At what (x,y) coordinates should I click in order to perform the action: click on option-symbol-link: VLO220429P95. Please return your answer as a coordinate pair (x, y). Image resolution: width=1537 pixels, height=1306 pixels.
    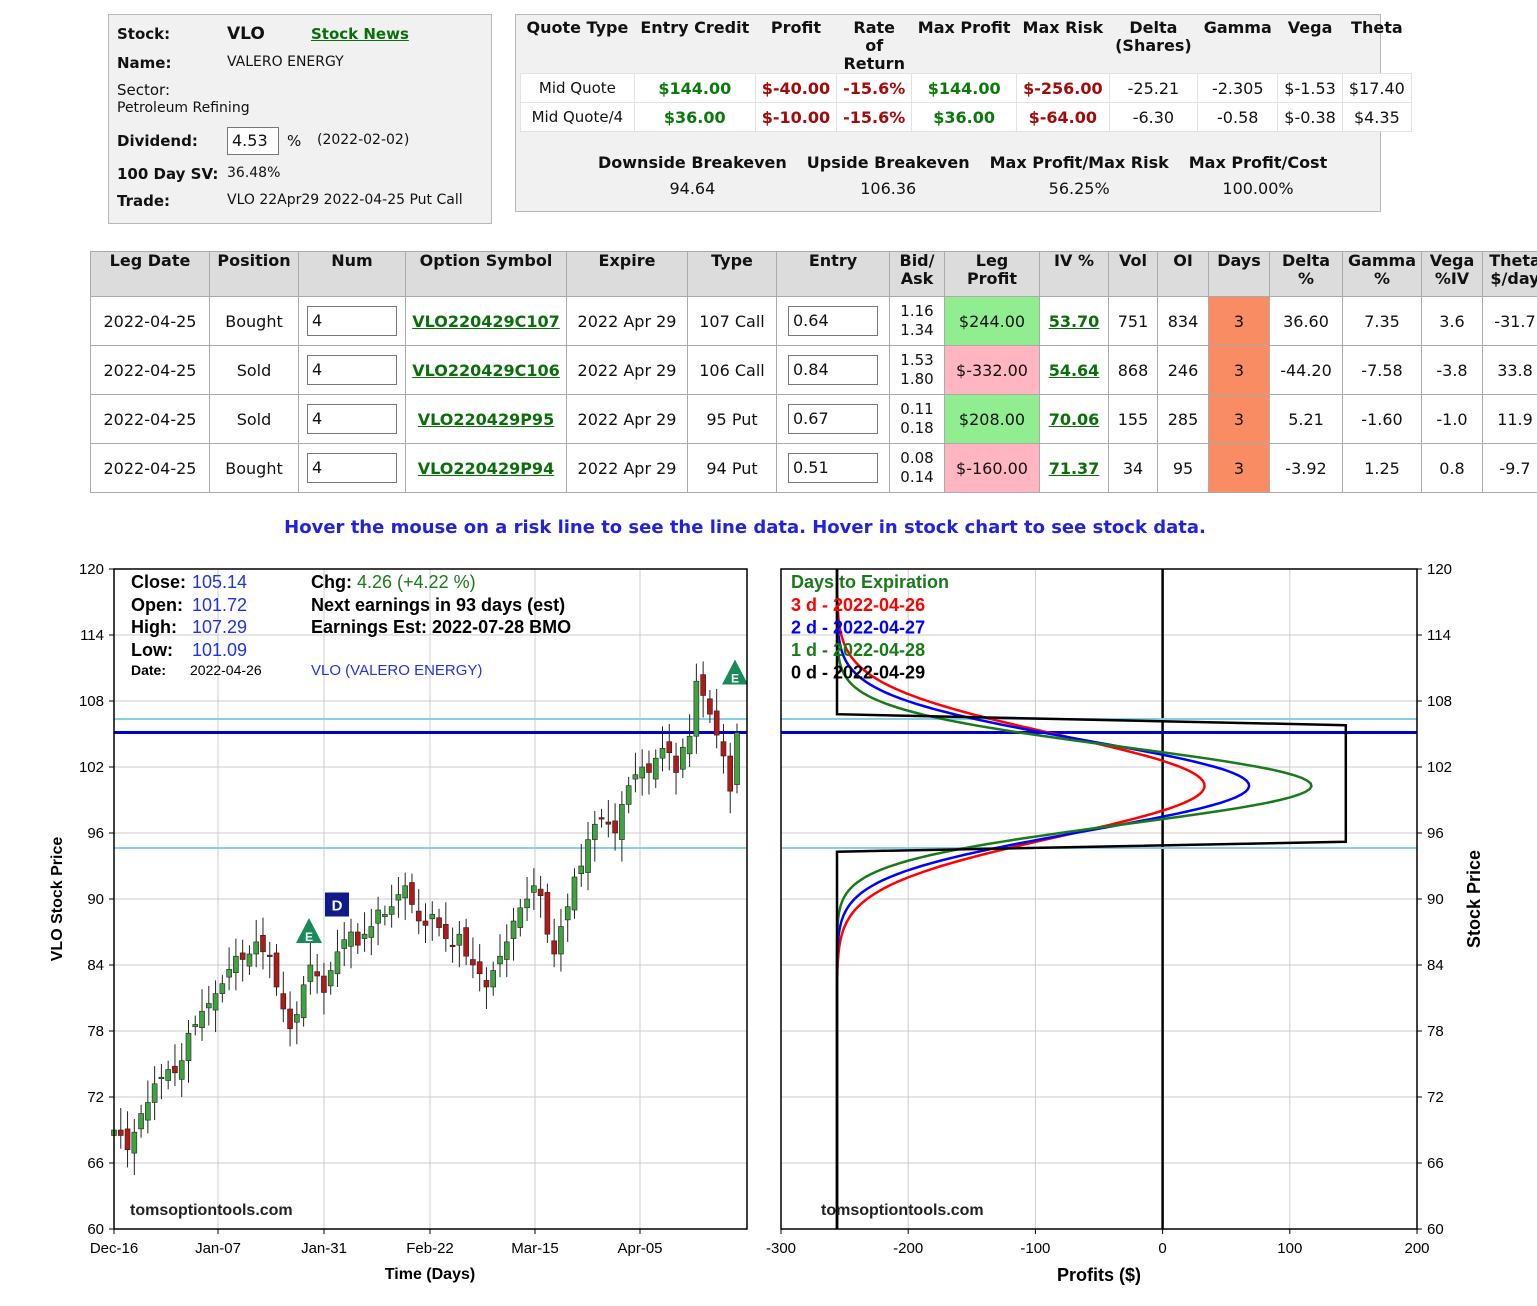
    Looking at the image, I should click on (486, 419).